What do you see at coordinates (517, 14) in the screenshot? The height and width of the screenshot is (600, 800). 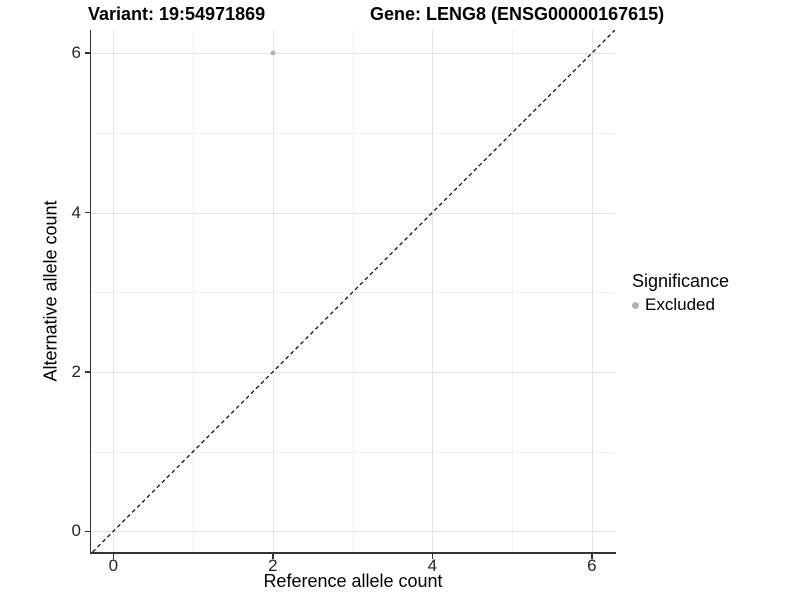 I see `gene-title: Gene: LENG8 (ENSG00000167615)` at bounding box center [517, 14].